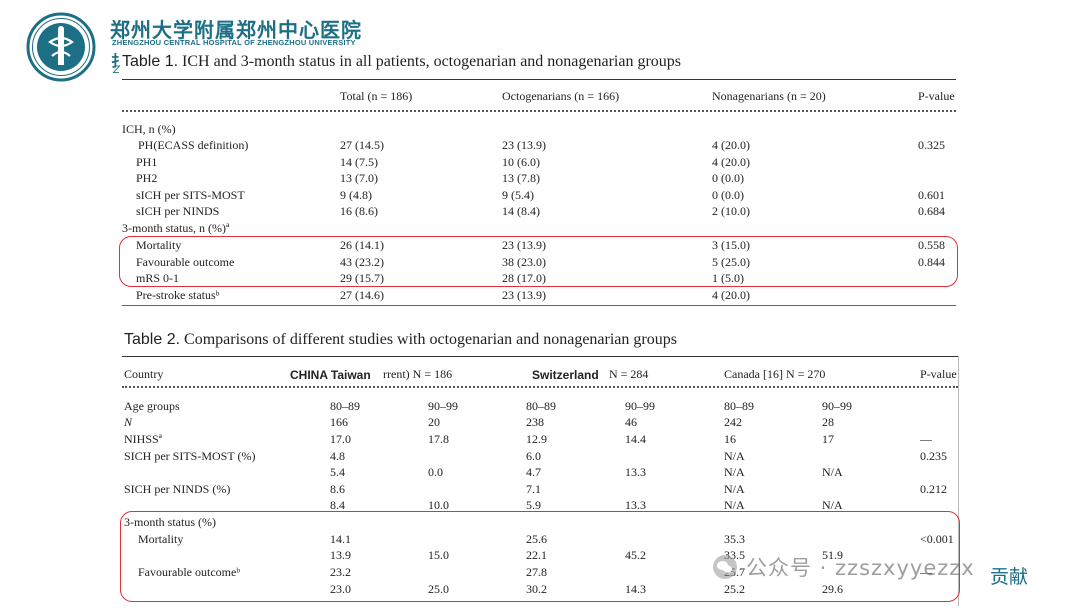 Image resolution: width=1080 pixels, height=608 pixels. I want to click on table2-row-label: Age groups, so click(152, 406).